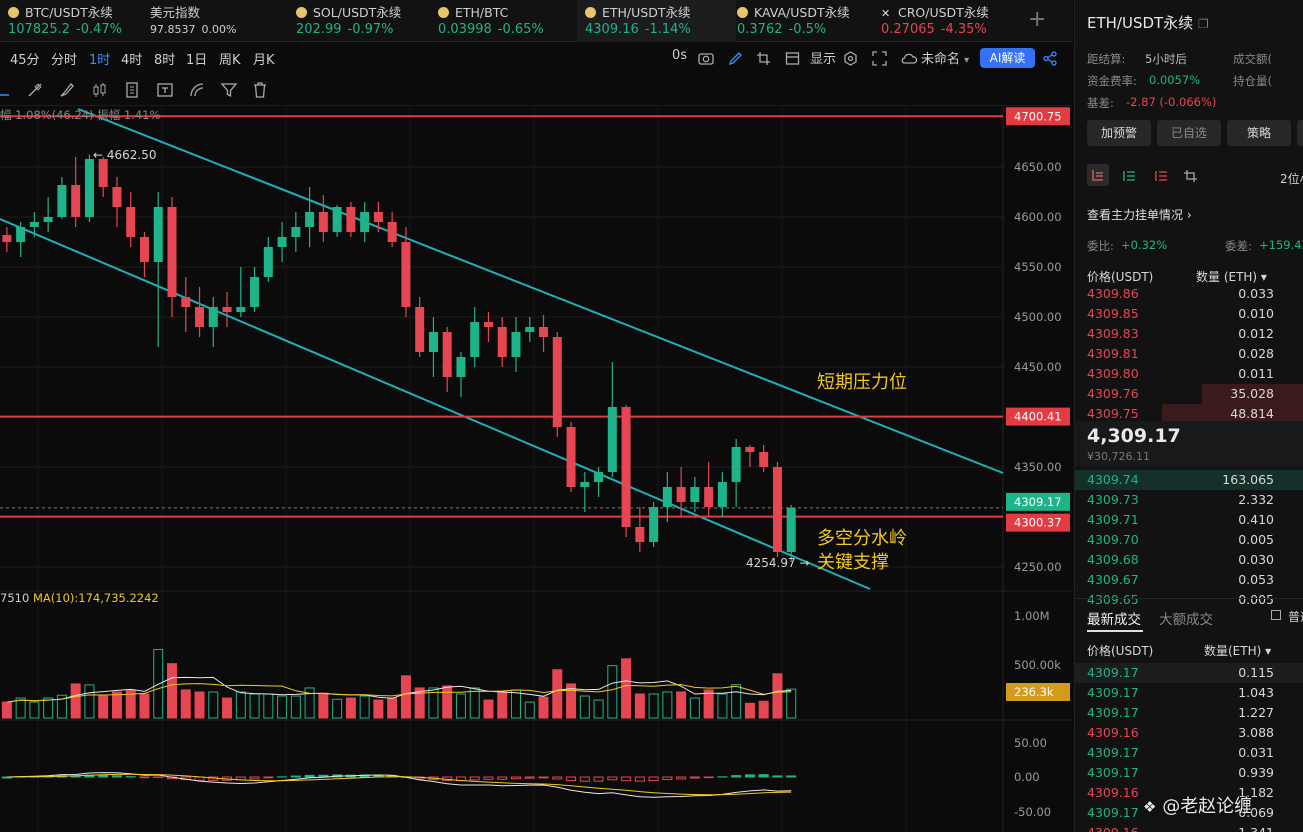 The image size is (1303, 832). Describe the element at coordinates (1189, 560) in the screenshot. I see `bid-row: 4309.68 0.030` at that location.